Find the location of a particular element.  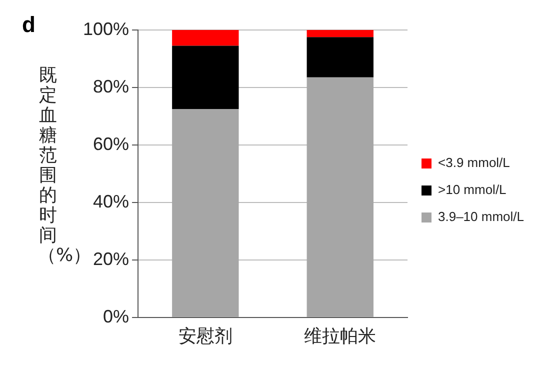

y-tick-label: 100% is located at coordinates (106, 28).